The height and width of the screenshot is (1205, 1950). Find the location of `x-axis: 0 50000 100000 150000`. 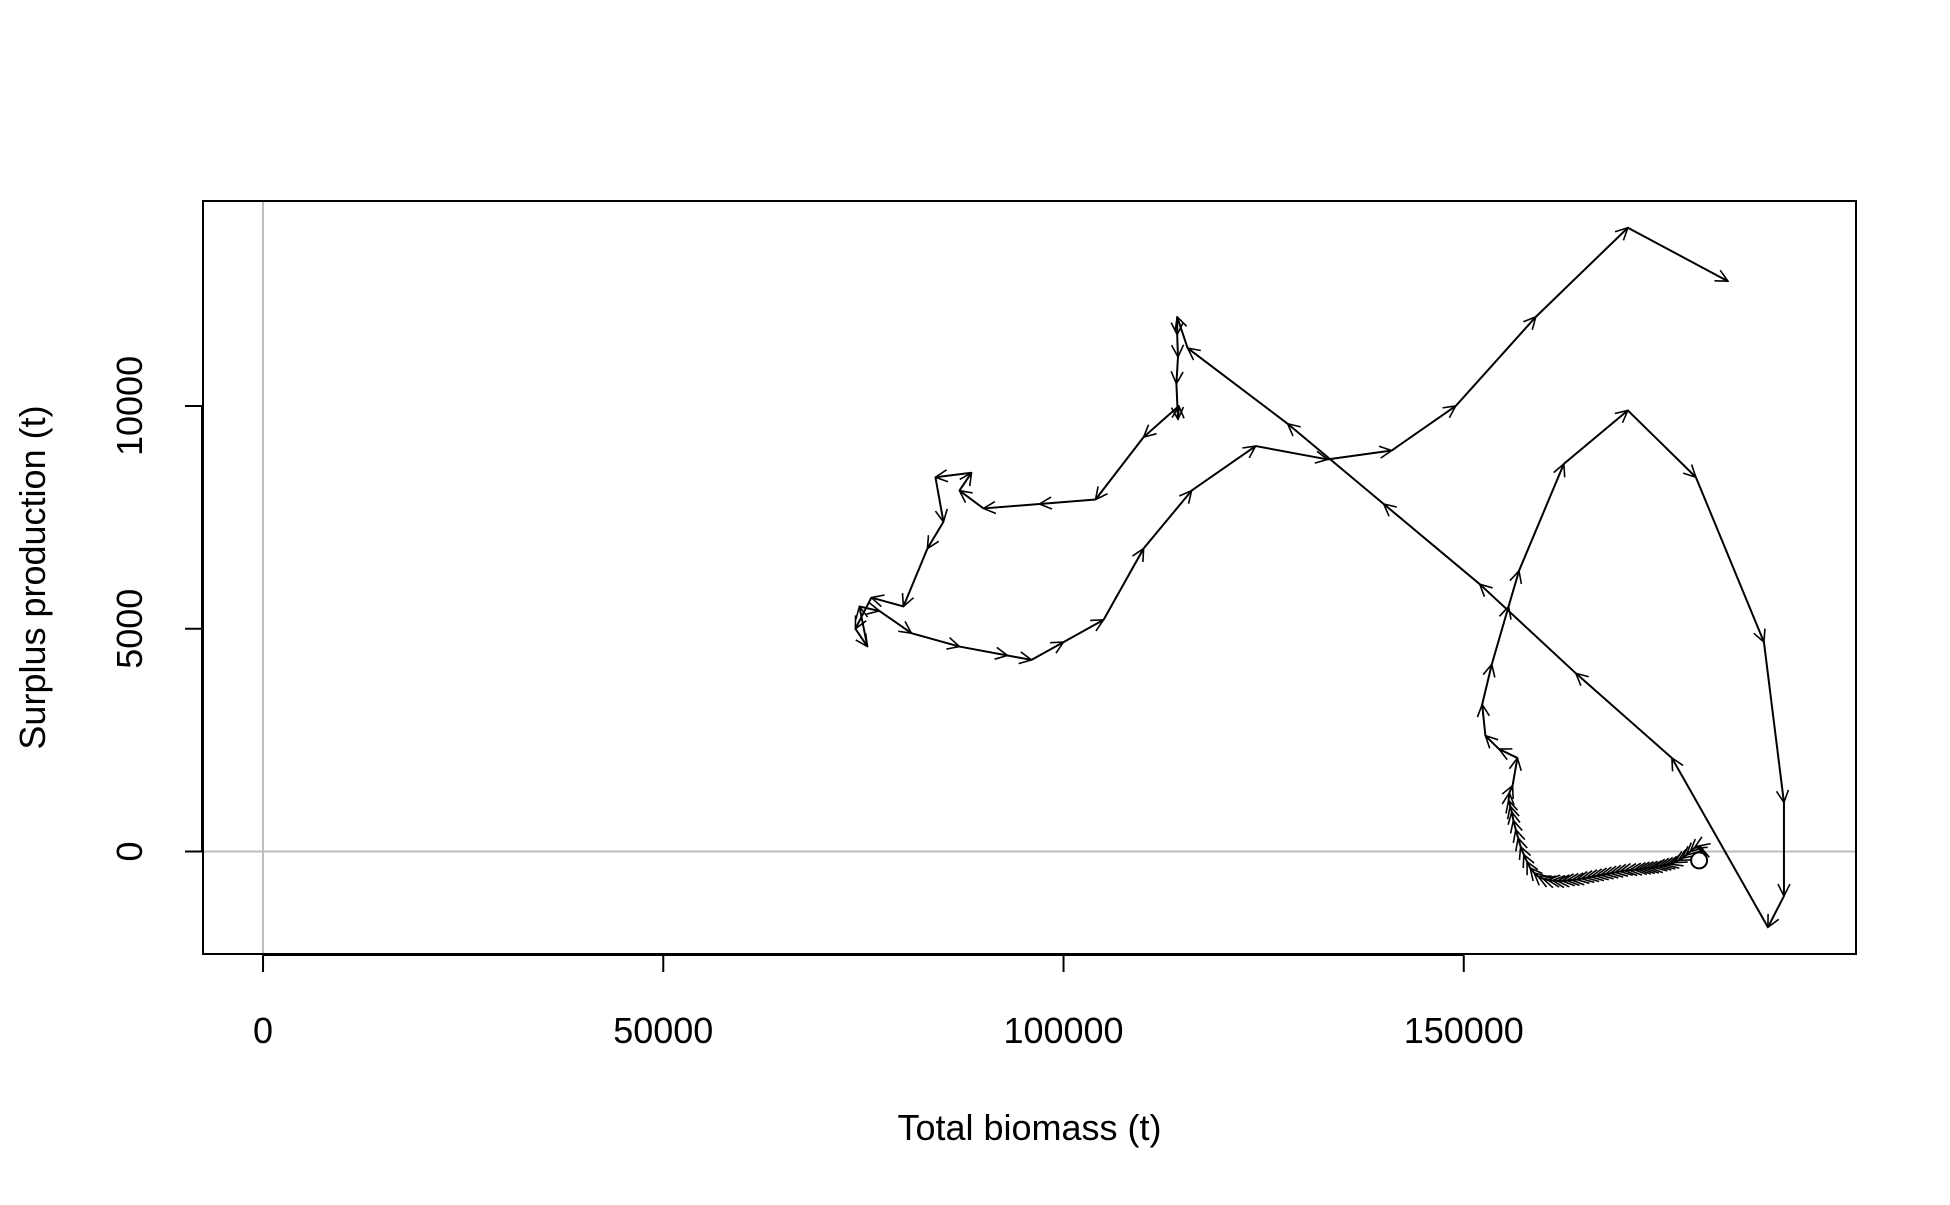

x-axis: 0 50000 100000 150000 is located at coordinates (888, 1002).